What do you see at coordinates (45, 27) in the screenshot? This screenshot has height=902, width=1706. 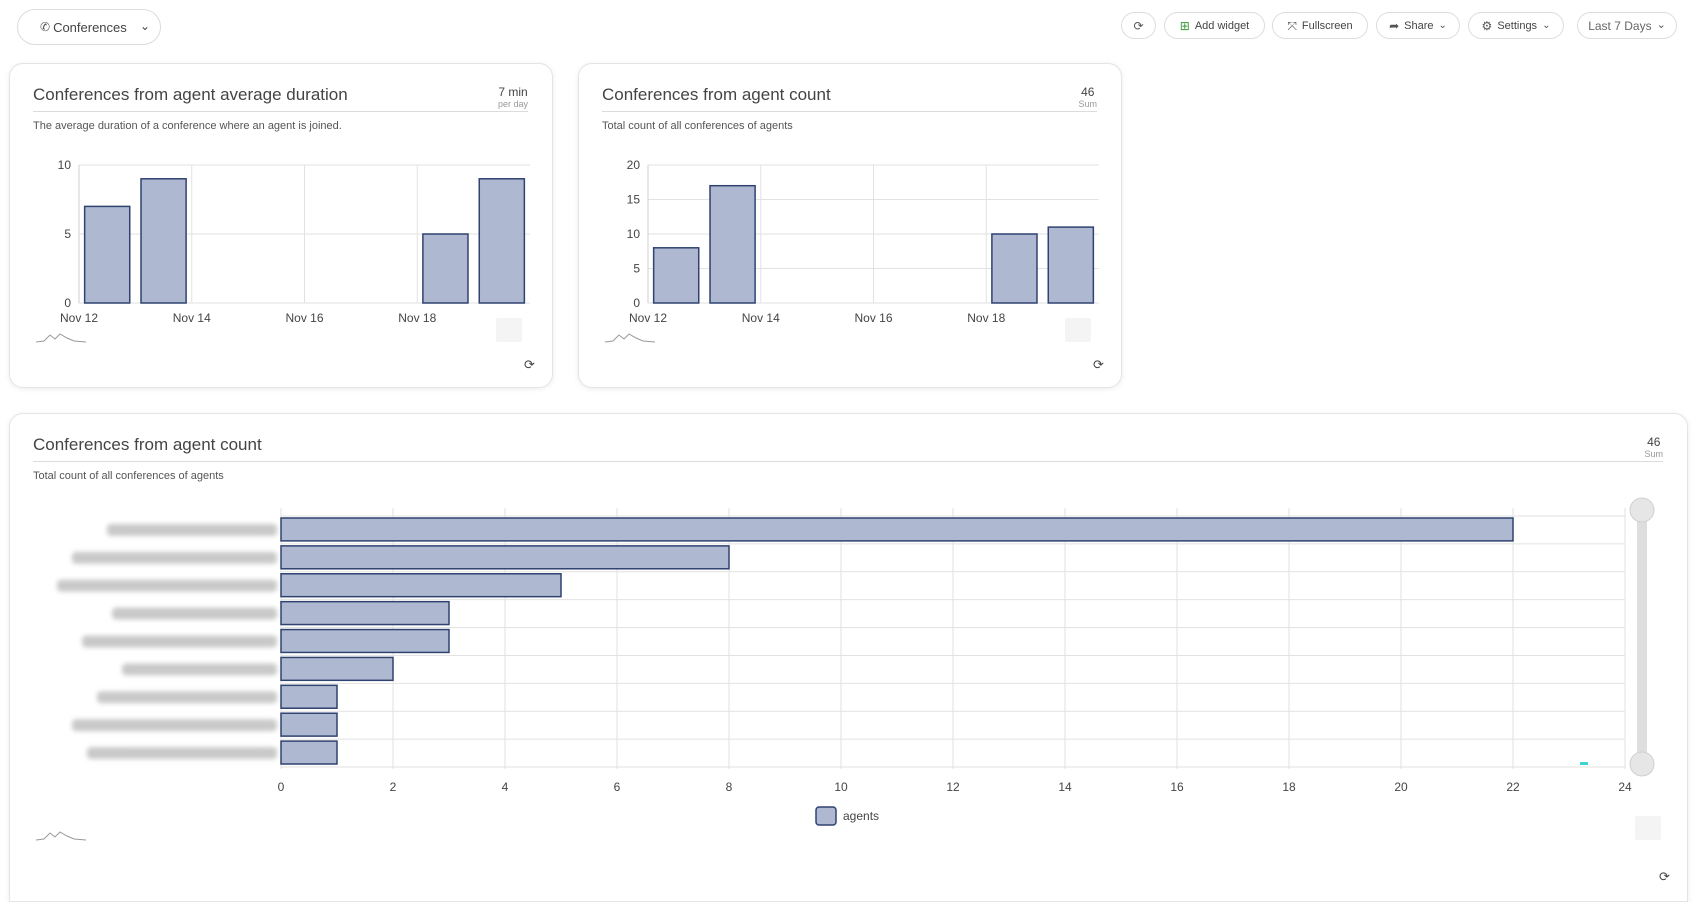 I see `phone-icon: ✆` at bounding box center [45, 27].